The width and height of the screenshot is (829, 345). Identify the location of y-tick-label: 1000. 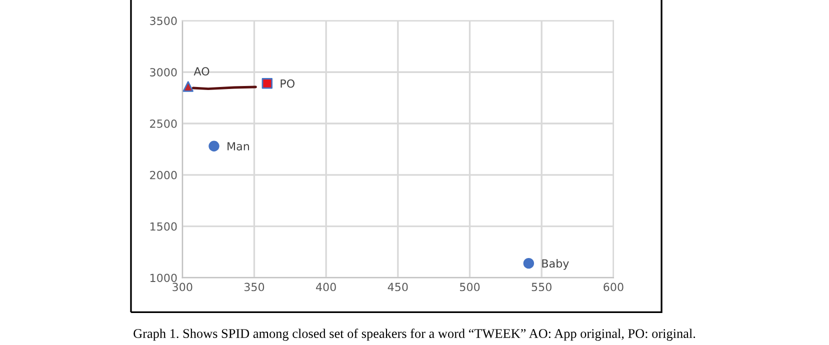
(163, 278).